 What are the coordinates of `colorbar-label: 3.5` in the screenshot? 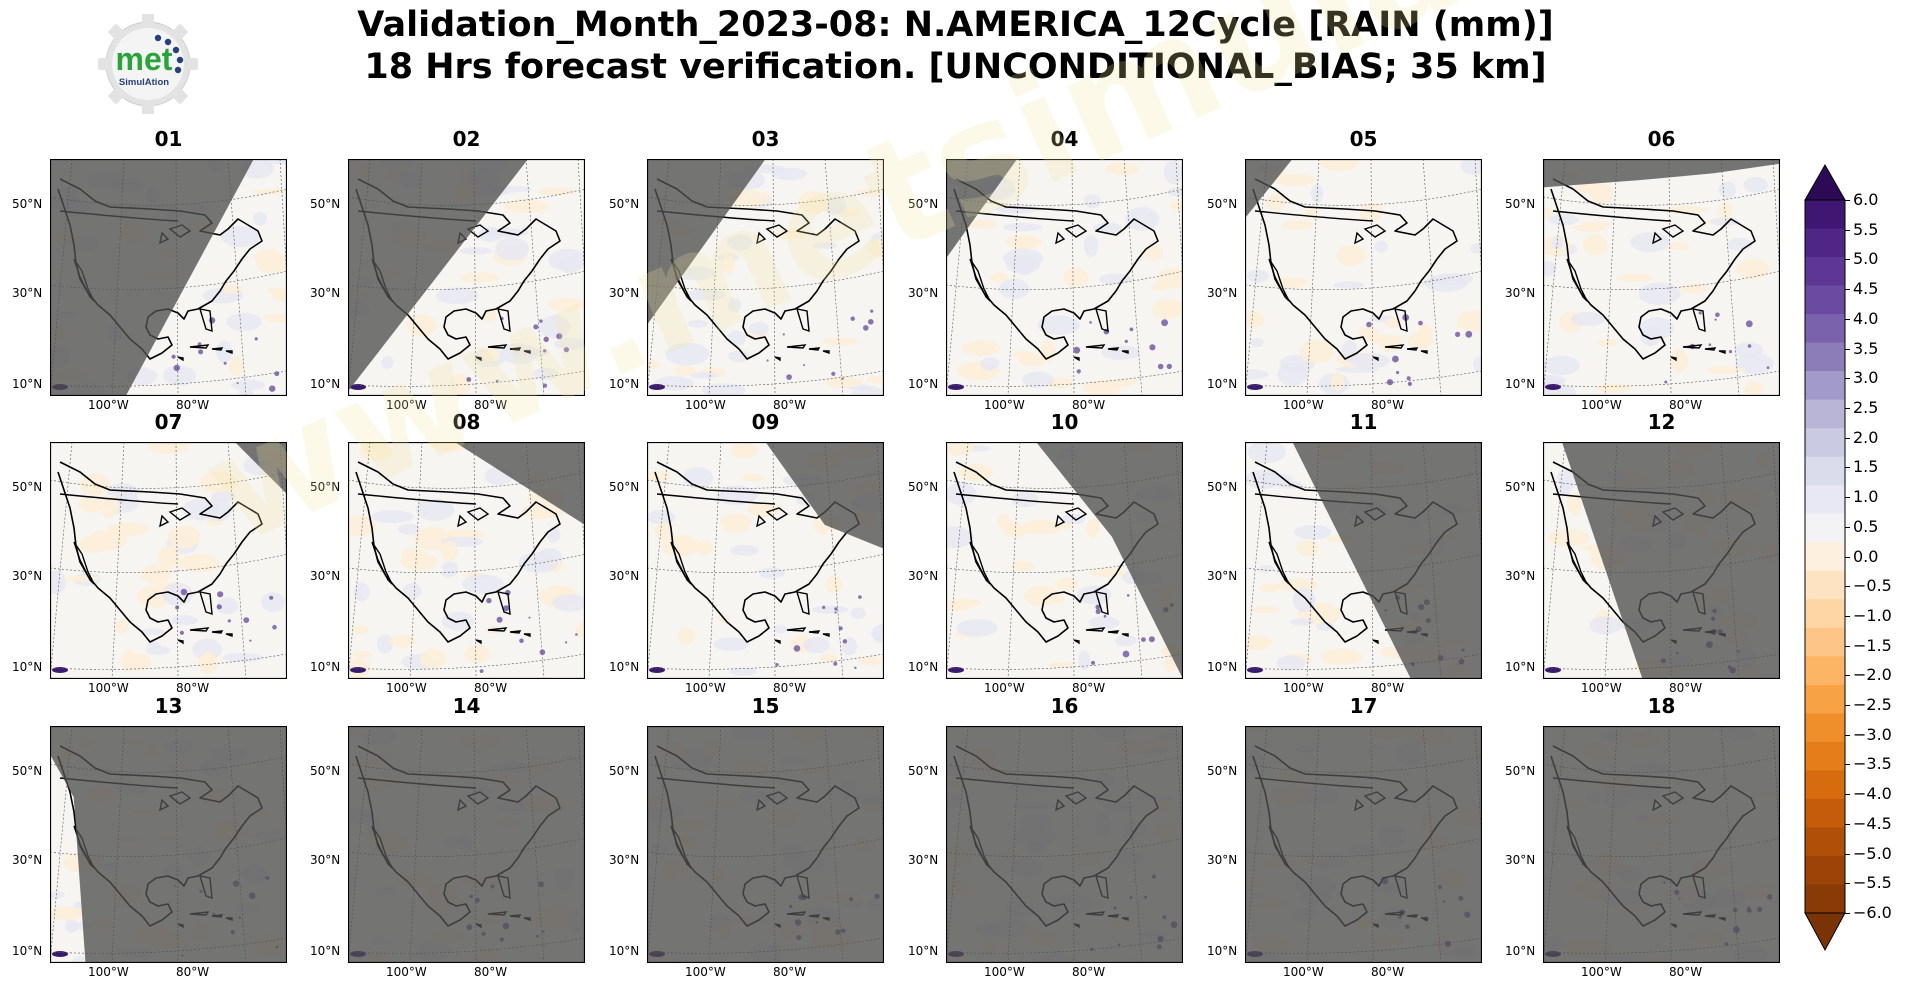 It's located at (1866, 348).